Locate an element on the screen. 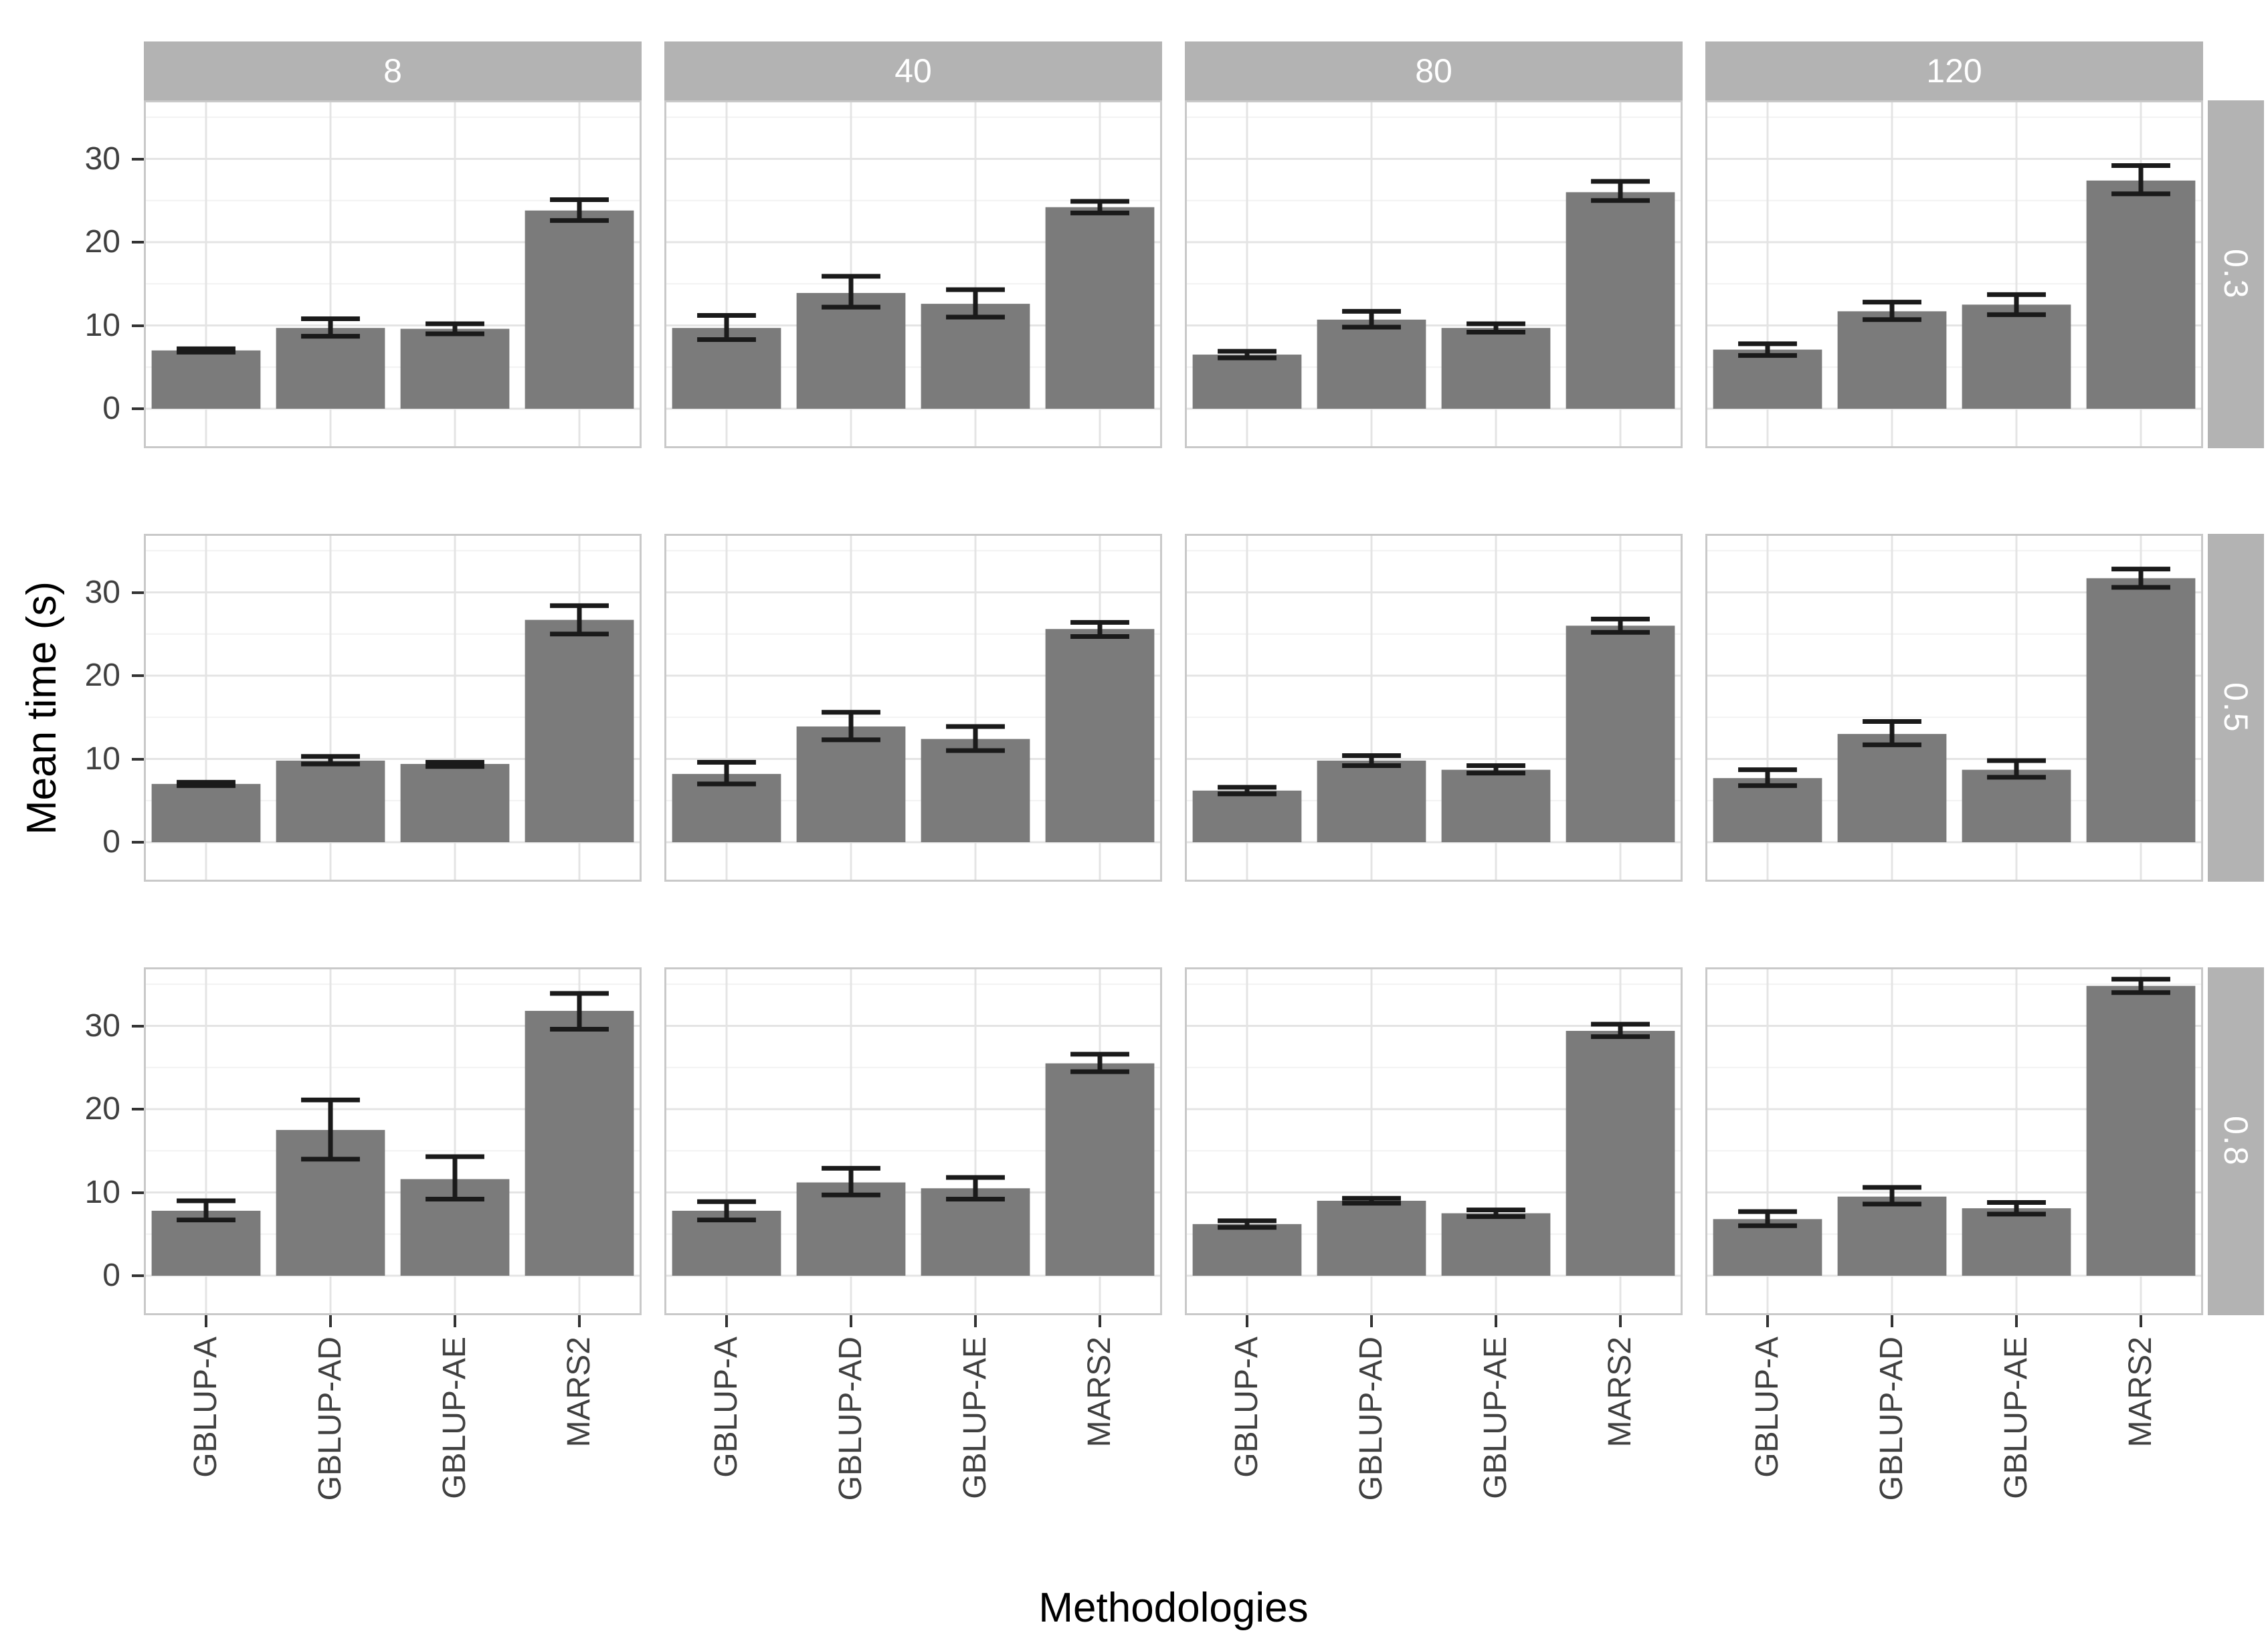  facet-row-strip-label: 0.5 is located at coordinates (2236, 707).